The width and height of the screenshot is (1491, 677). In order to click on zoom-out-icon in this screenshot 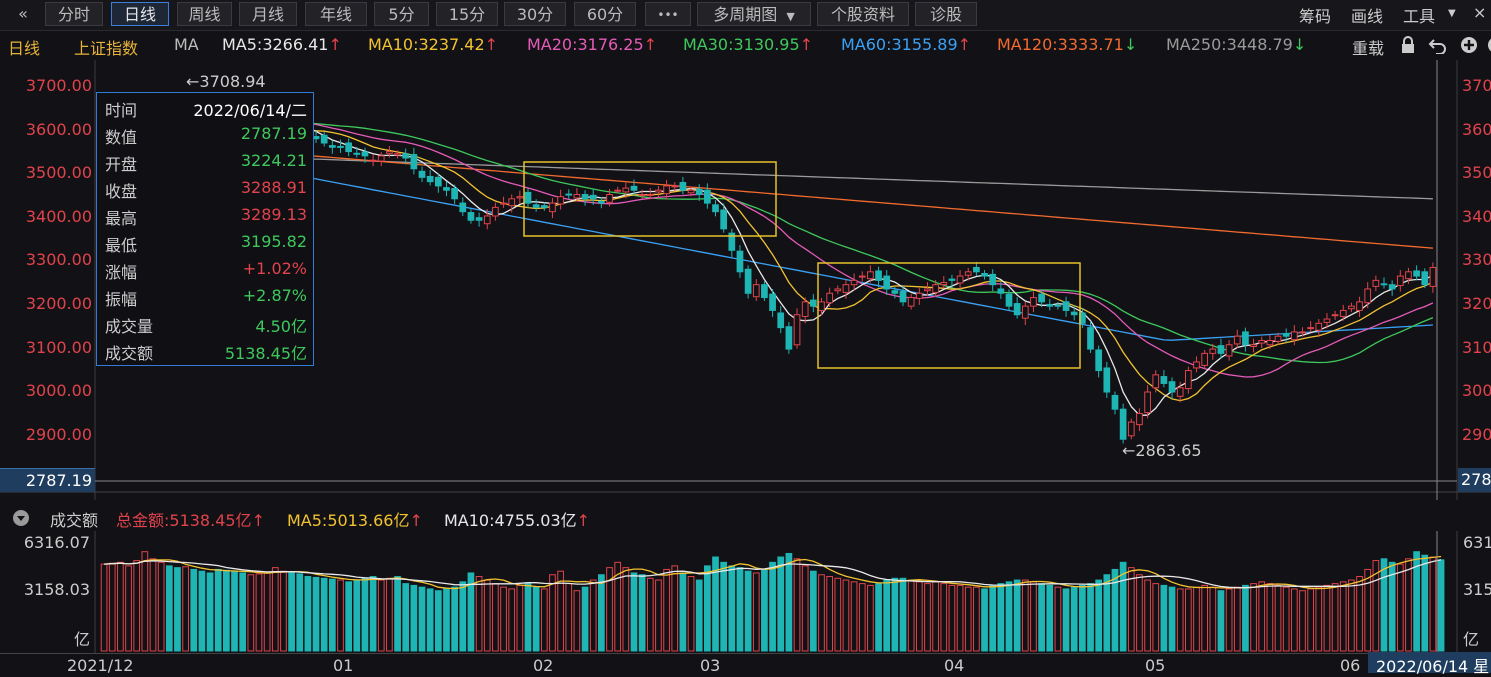, I will do `click(1488, 45)`.